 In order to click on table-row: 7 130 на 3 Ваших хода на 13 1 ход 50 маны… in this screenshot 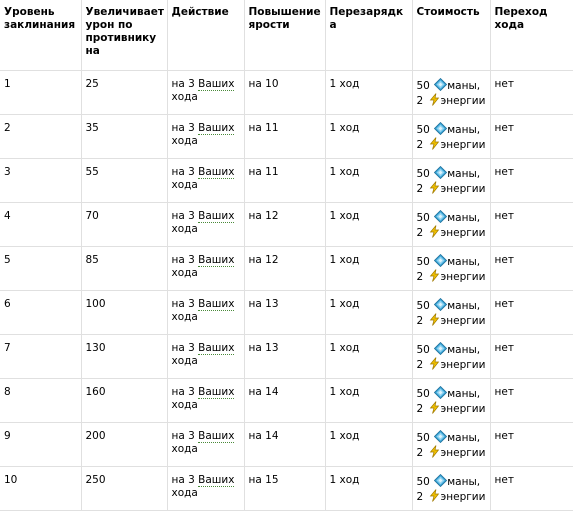, I will do `click(286, 356)`.